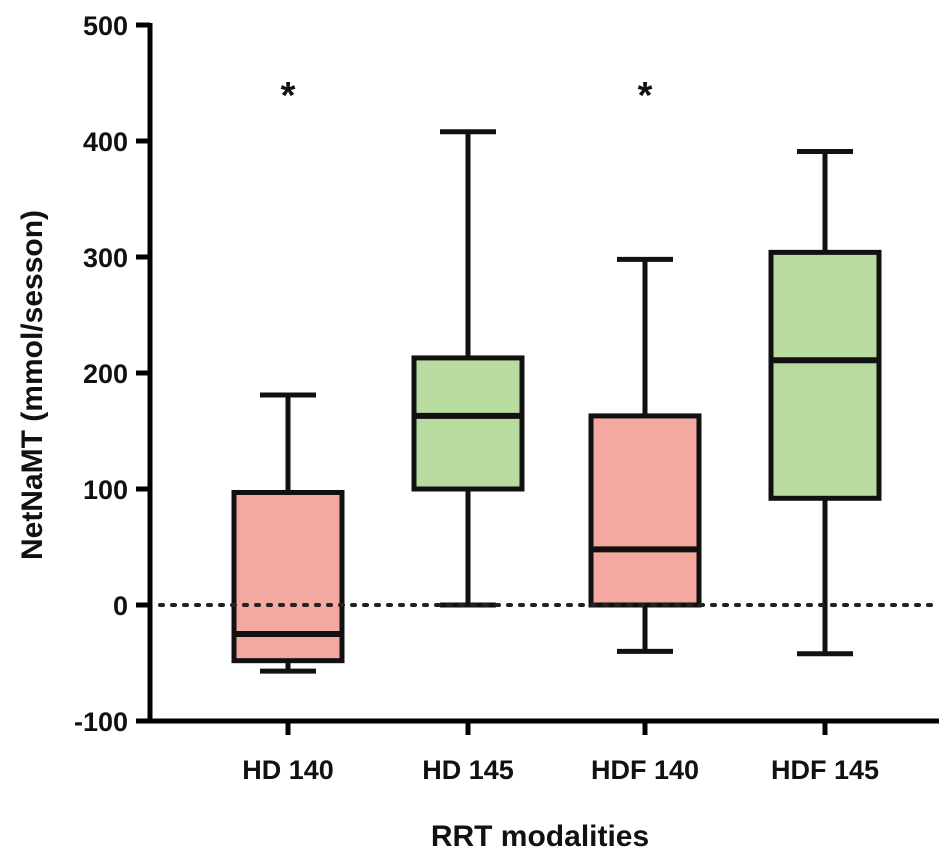 This screenshot has height=859, width=939. What do you see at coordinates (825, 770) in the screenshot?
I see `x-category-label: HDF 145` at bounding box center [825, 770].